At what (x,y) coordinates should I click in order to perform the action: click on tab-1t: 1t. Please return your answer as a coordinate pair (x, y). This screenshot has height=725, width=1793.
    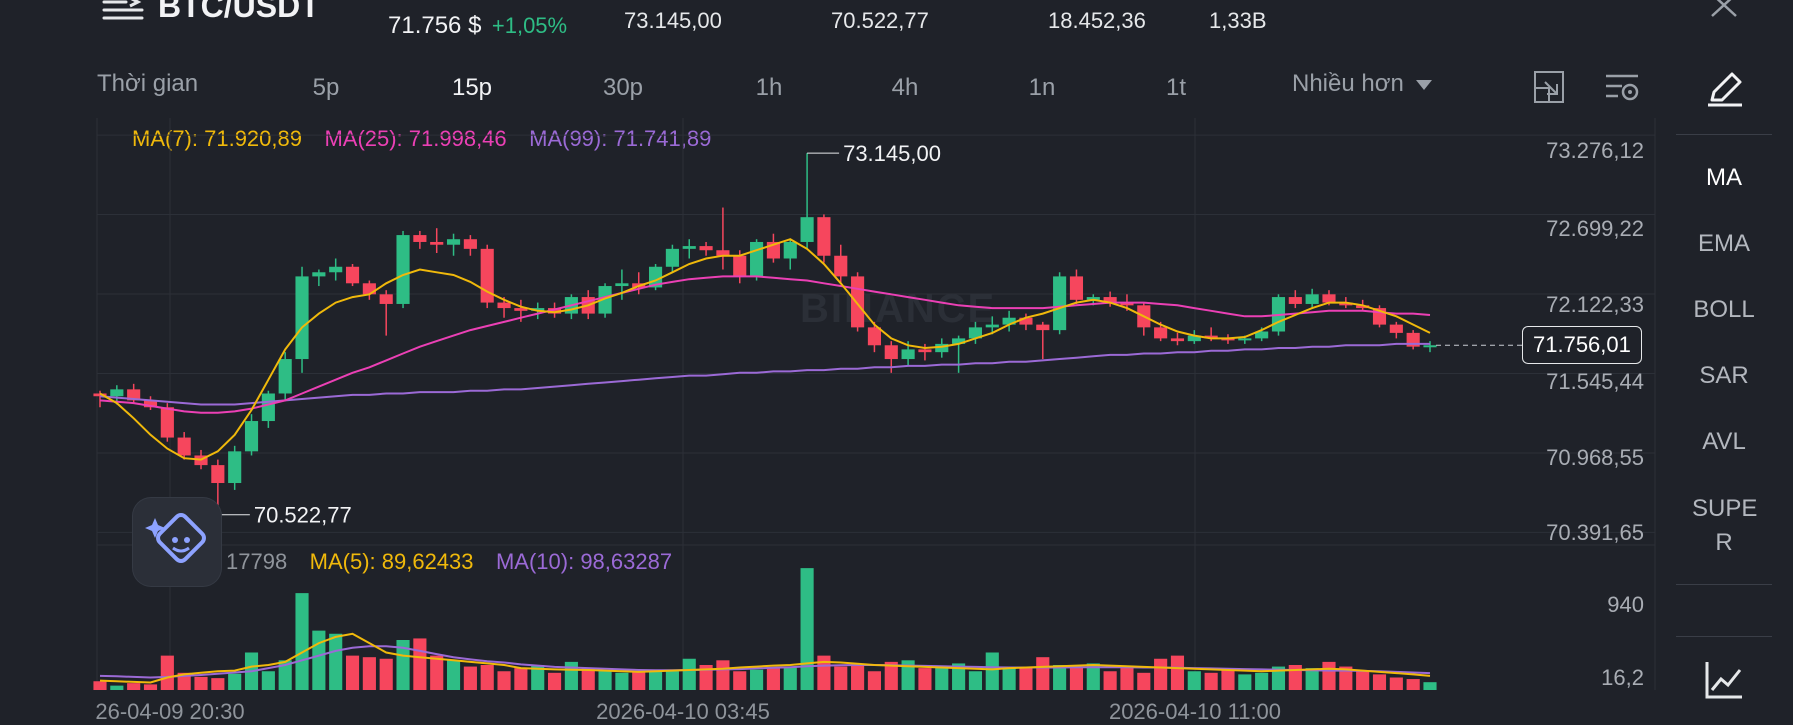
    Looking at the image, I should click on (1176, 87).